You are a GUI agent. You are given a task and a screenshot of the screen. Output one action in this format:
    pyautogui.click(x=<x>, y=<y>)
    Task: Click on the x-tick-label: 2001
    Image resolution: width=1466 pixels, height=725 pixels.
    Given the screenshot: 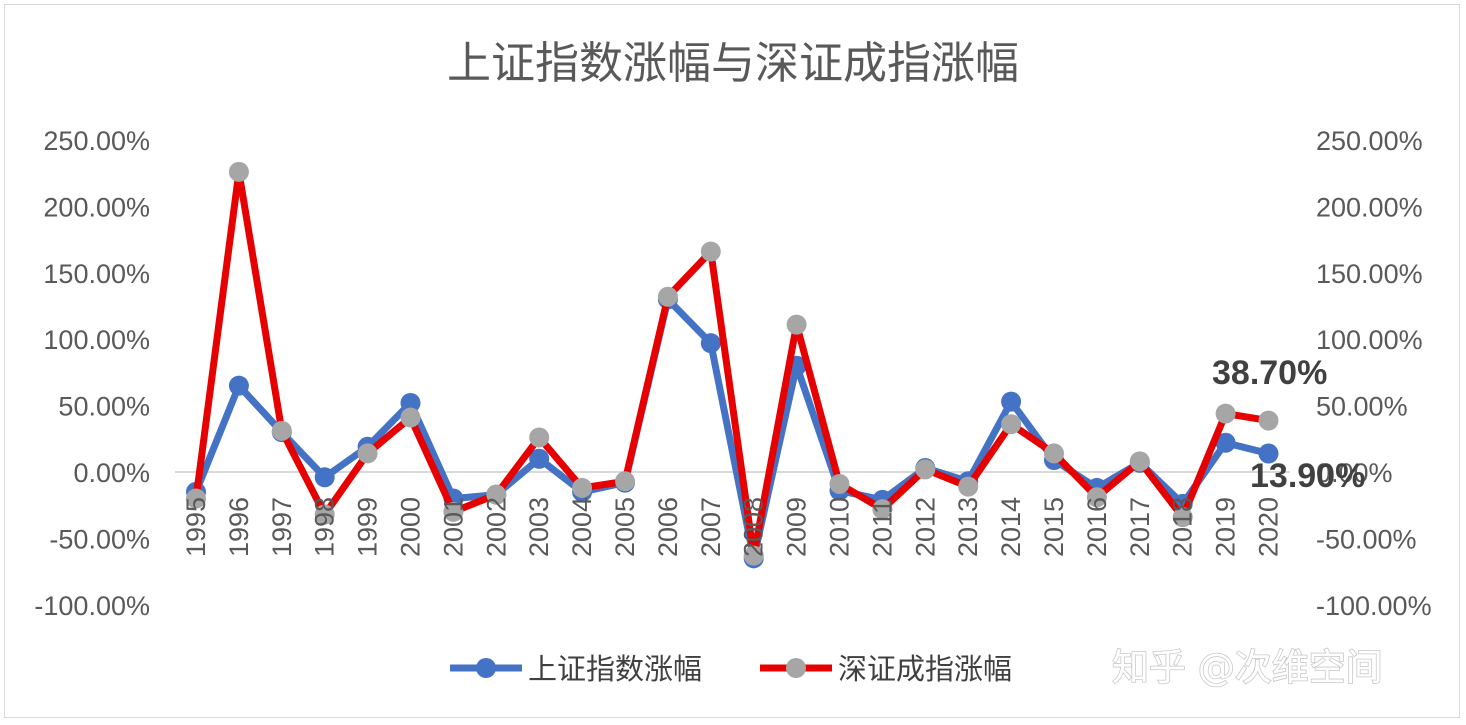 What is the action you would take?
    pyautogui.click(x=453, y=527)
    